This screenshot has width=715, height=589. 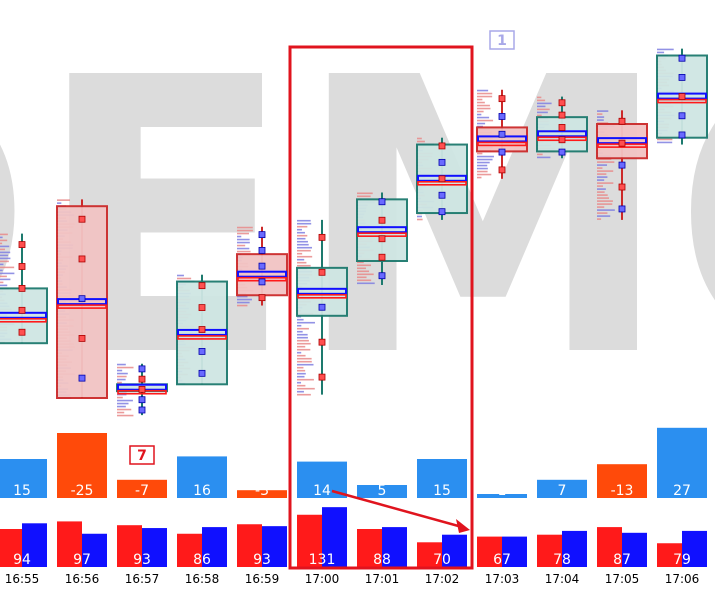 What do you see at coordinates (262, 491) in the screenshot?
I see `delta-label: -3` at bounding box center [262, 491].